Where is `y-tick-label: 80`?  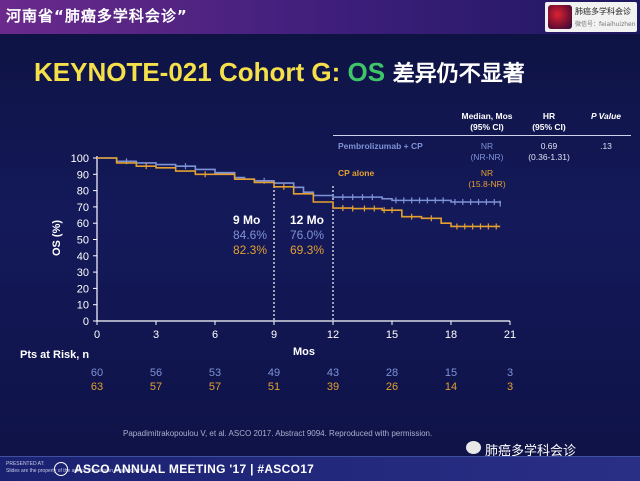 y-tick-label: 80 is located at coordinates (83, 192).